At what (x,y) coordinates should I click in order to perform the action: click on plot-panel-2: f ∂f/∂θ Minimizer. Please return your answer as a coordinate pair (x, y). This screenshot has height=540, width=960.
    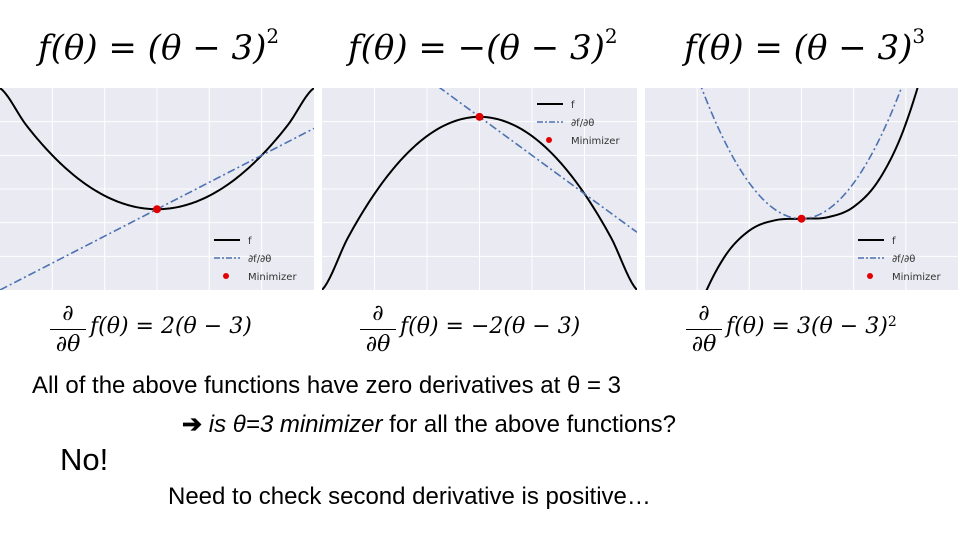
    Looking at the image, I should click on (479, 189).